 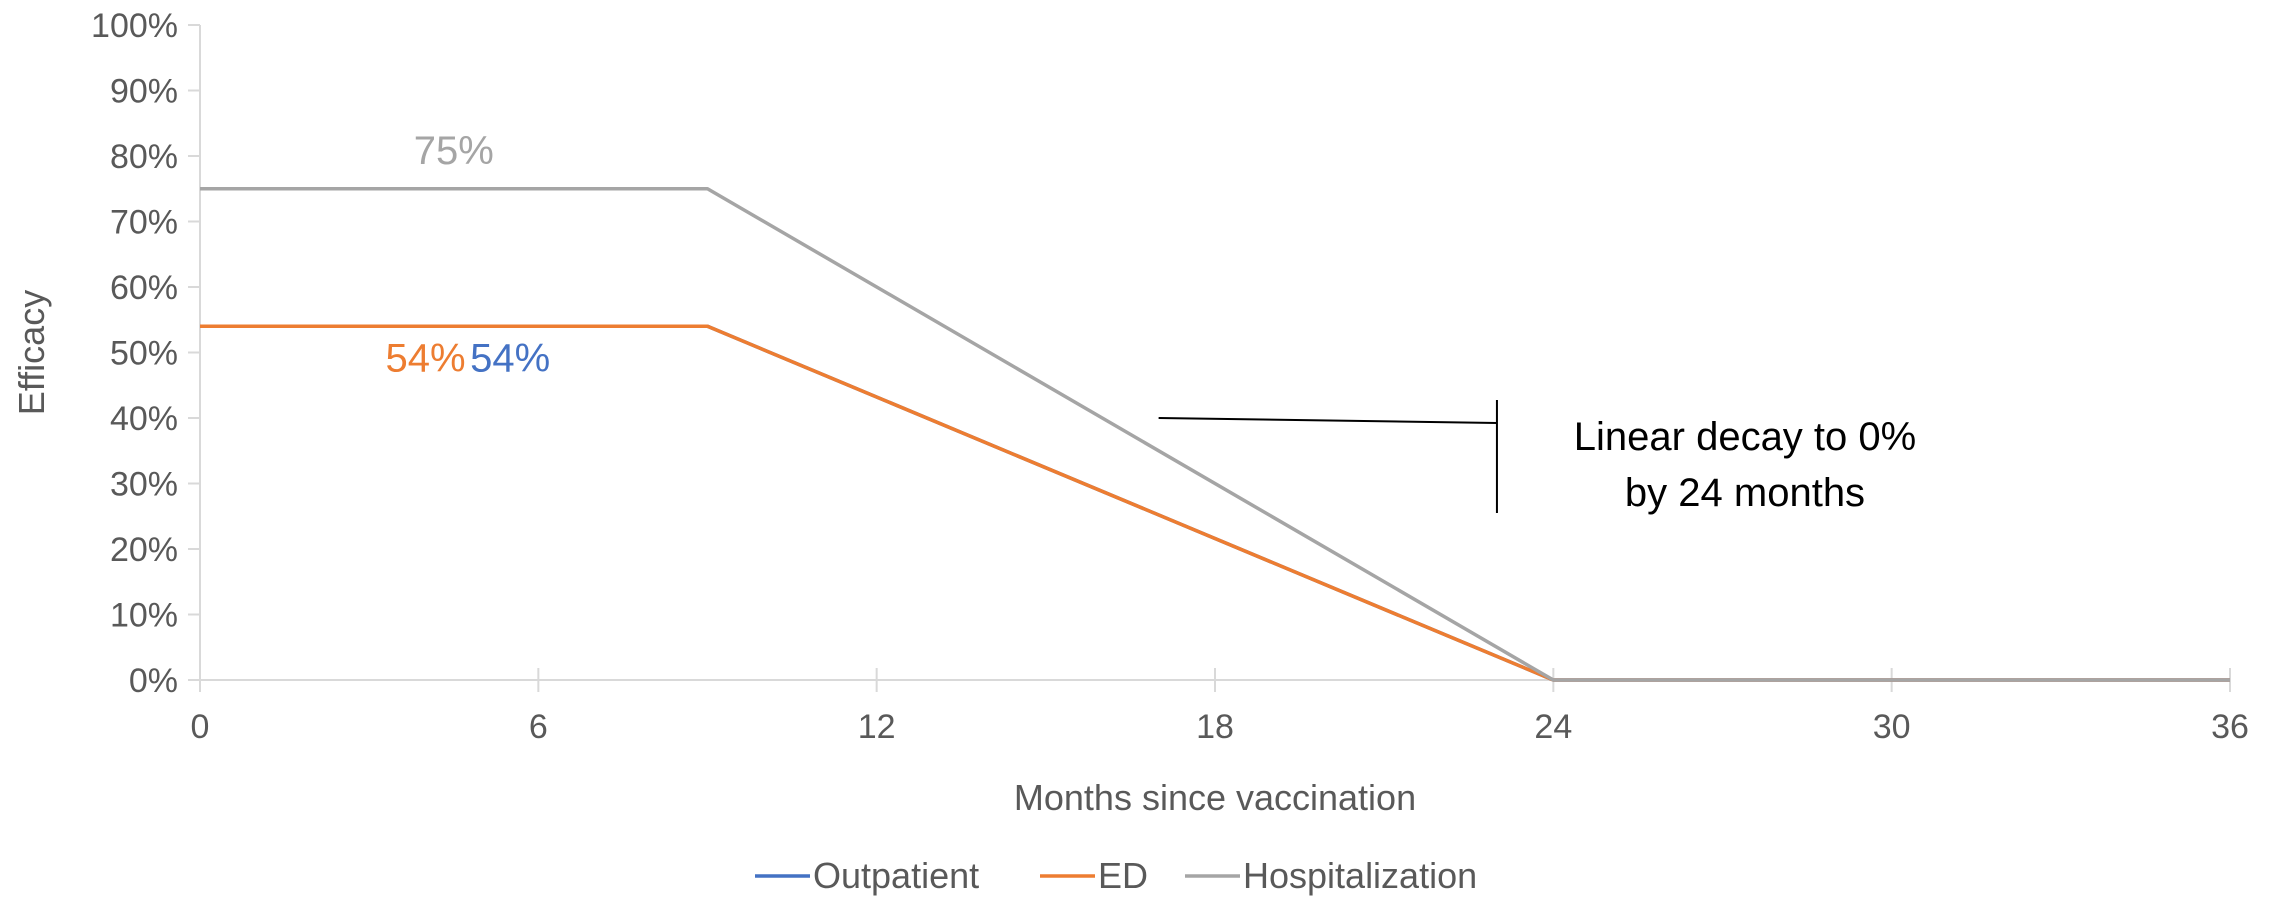 I want to click on y-axis-title: Efficacy, so click(x=31, y=352).